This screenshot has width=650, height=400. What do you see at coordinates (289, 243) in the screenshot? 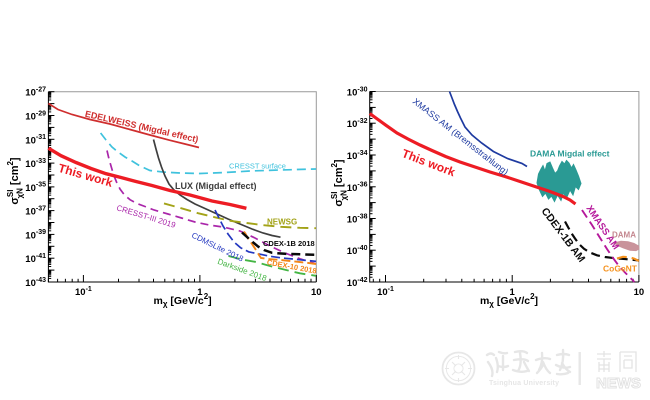
I see `svg-text: CDEX-1B 2018` at bounding box center [289, 243].